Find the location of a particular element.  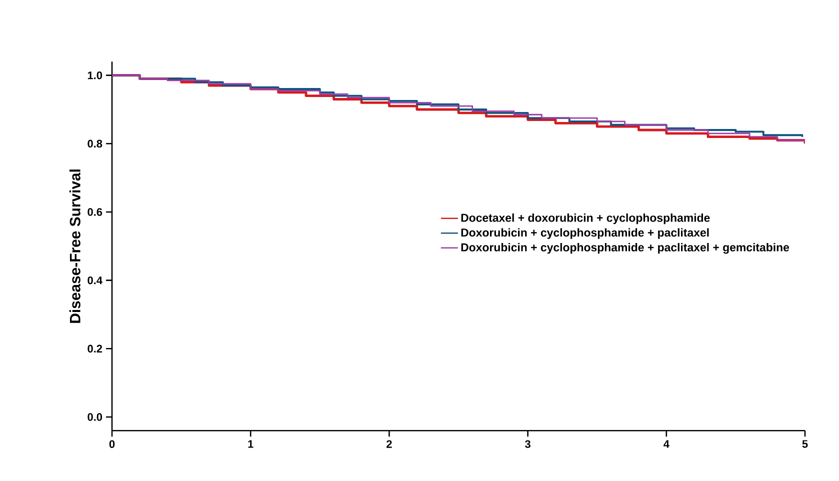

x-tick-label: 3 is located at coordinates (527, 444).